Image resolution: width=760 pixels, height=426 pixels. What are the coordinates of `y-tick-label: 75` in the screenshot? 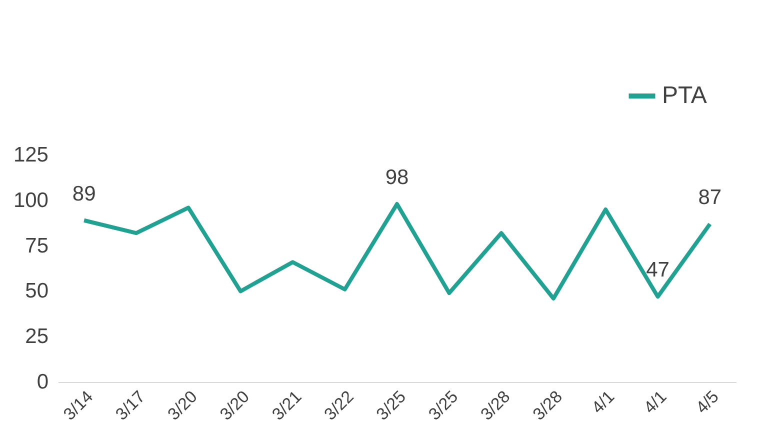 It's located at (36, 246).